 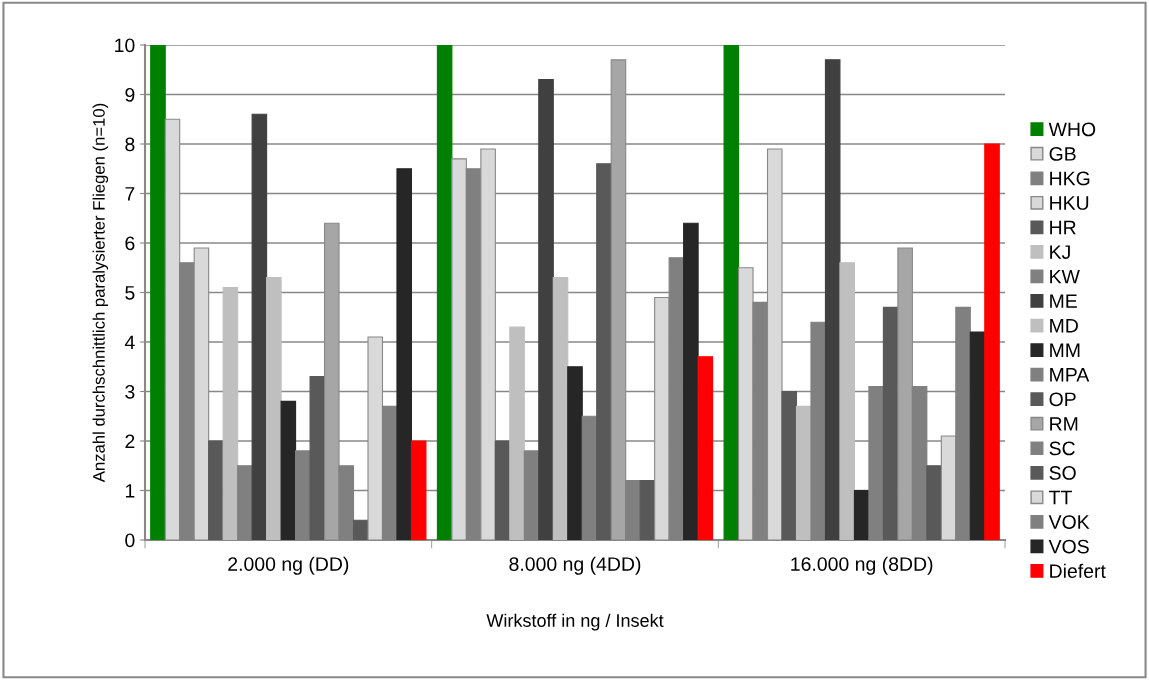 What do you see at coordinates (1062, 473) in the screenshot?
I see `legend-label: SO` at bounding box center [1062, 473].